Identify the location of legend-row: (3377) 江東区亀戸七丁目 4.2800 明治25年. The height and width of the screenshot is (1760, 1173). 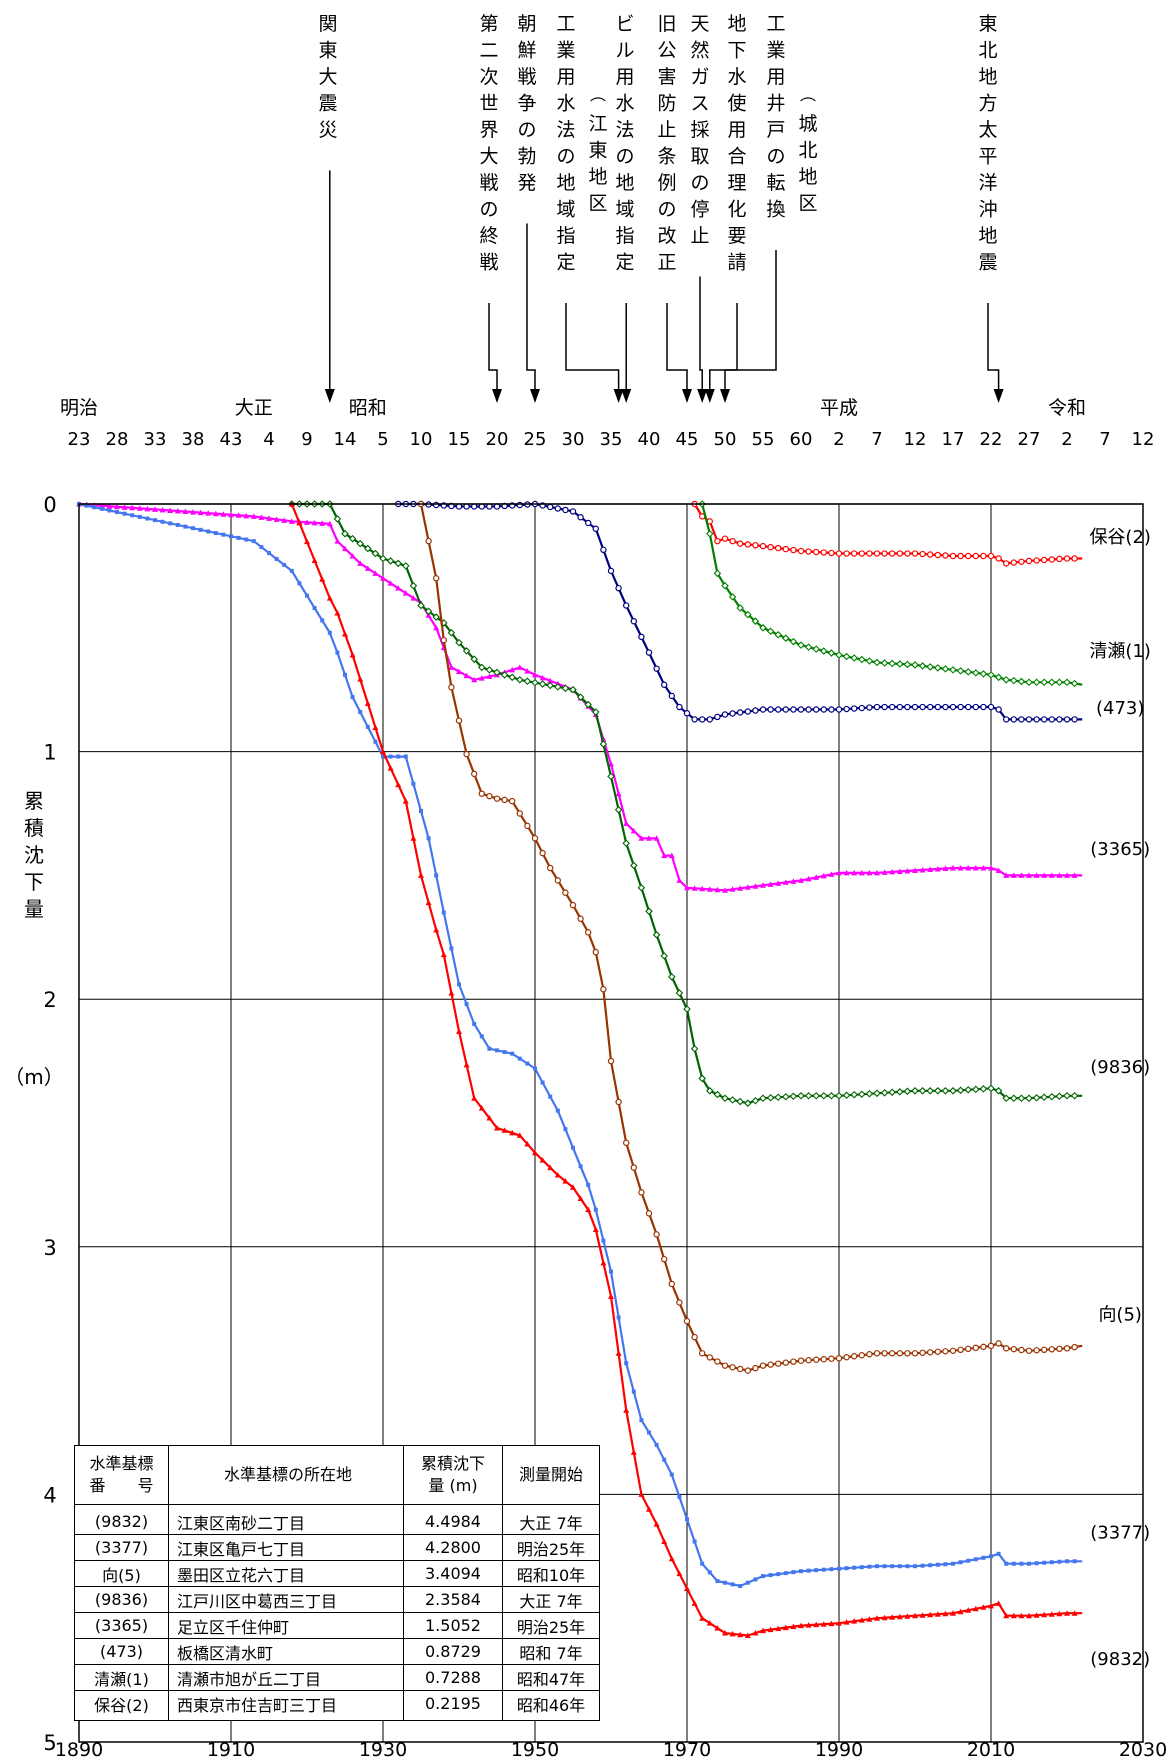
(337, 1547).